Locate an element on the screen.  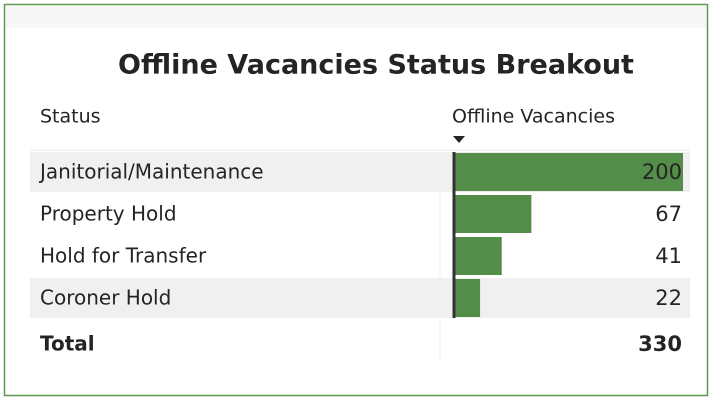
value-cell: 41 is located at coordinates (668, 256).